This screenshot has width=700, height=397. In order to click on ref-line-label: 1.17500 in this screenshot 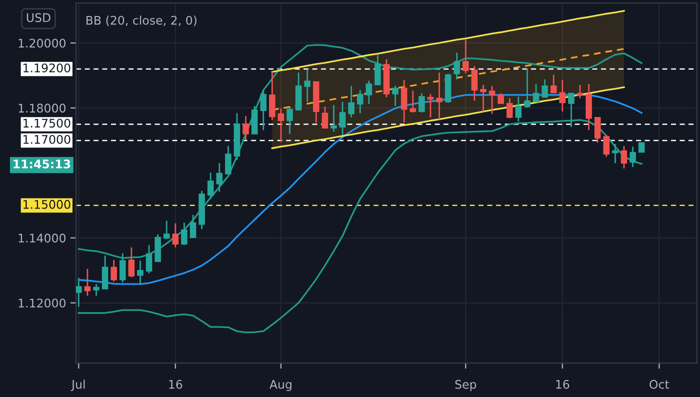, I will do `click(47, 123)`.